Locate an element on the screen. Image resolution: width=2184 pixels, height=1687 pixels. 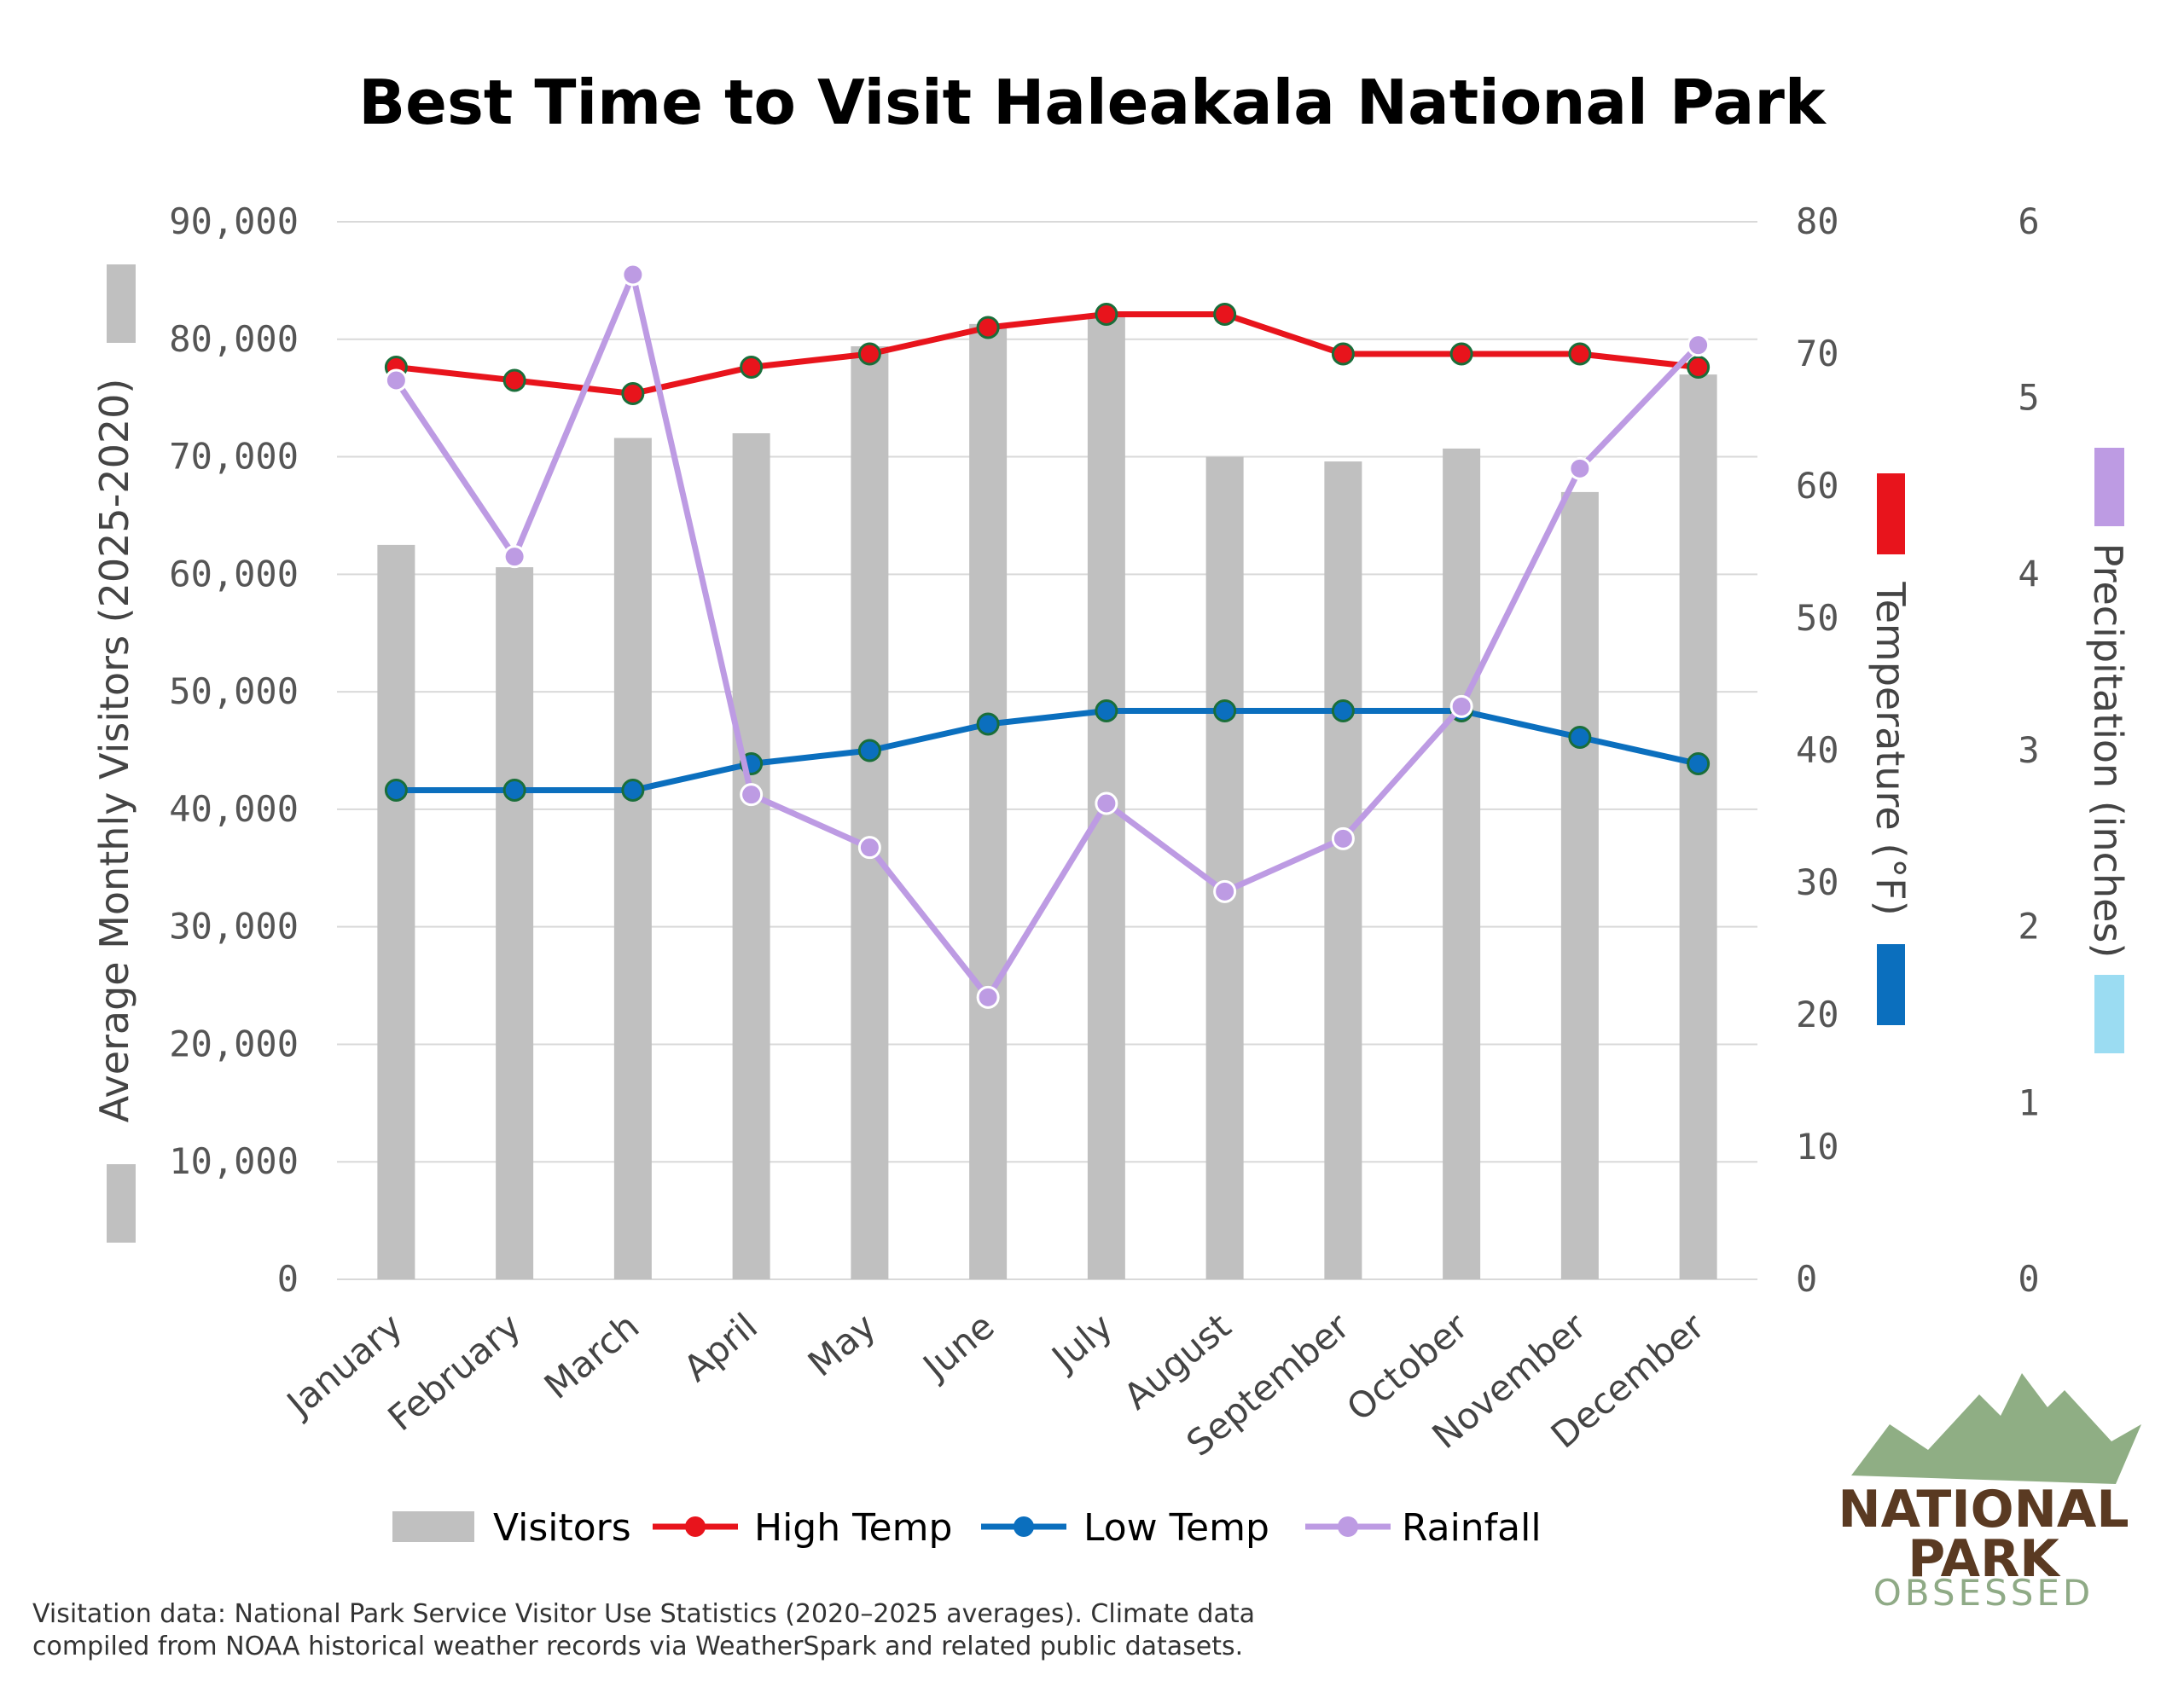
legend-high-temp-label: High Temp is located at coordinates (853, 1528).